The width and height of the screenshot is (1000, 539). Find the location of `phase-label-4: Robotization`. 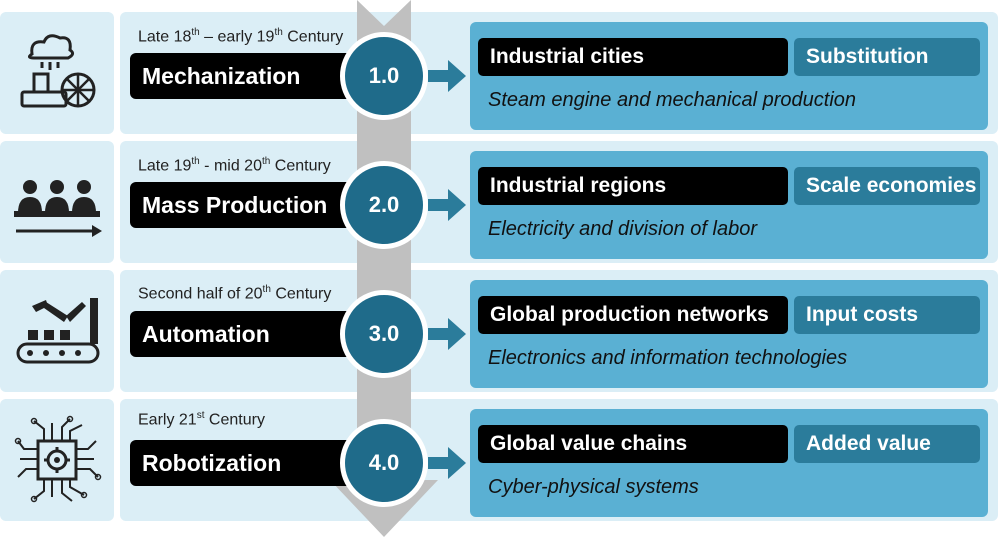

phase-label-4: Robotization is located at coordinates (249, 463).